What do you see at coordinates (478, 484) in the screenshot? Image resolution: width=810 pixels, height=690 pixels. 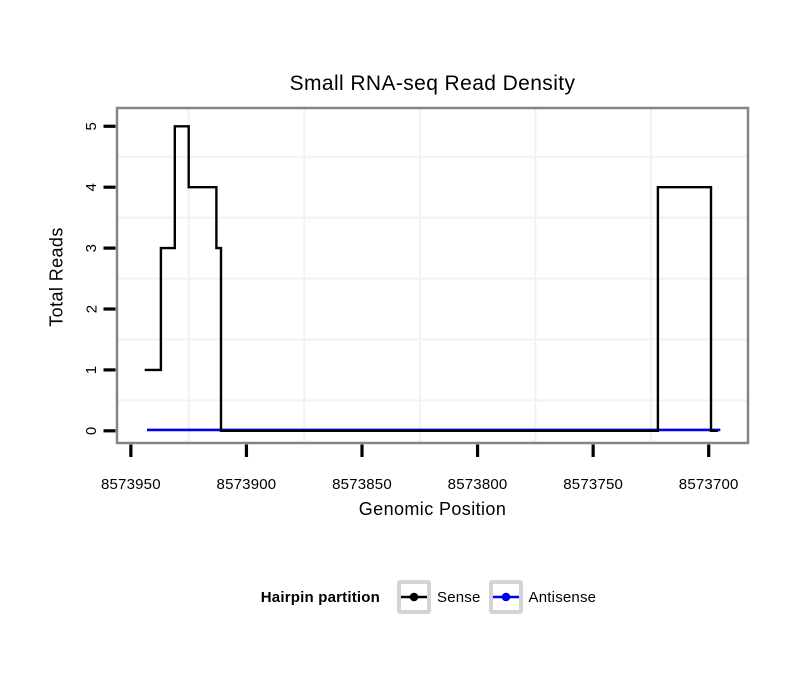 I see `x-tick-label: 8573800` at bounding box center [478, 484].